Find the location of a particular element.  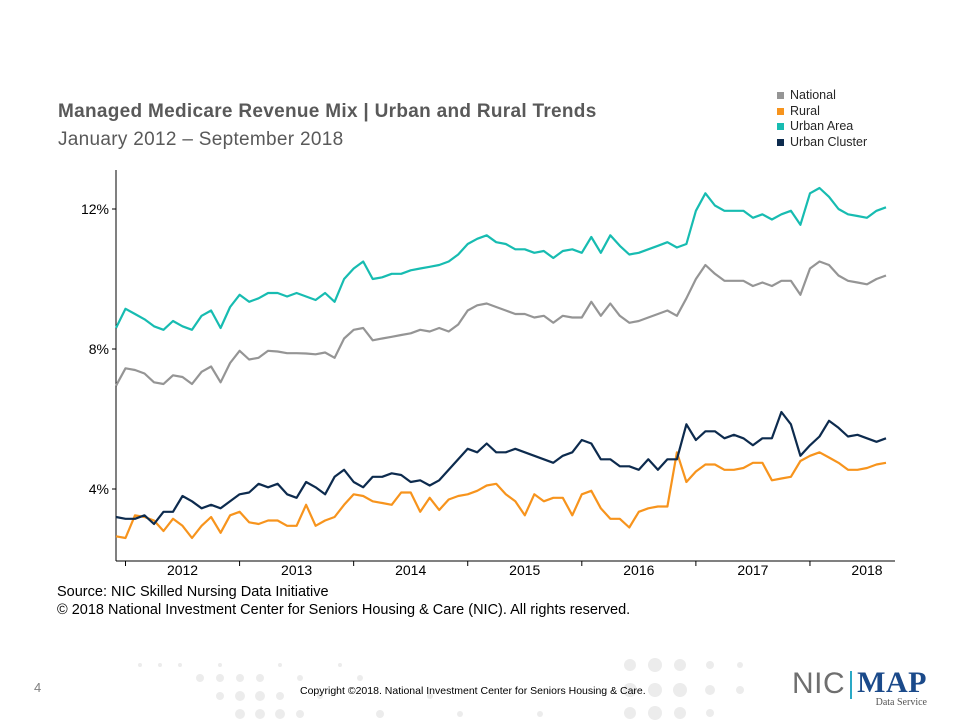

logo-divider is located at coordinates (851, 685).